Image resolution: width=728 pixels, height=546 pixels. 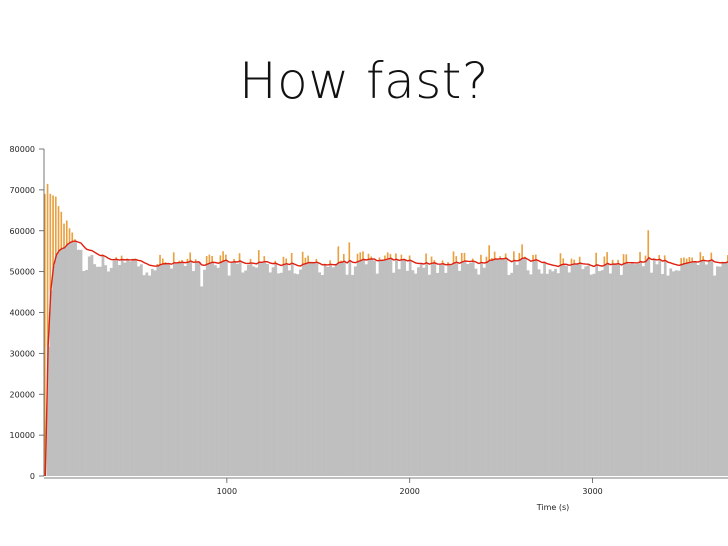 What do you see at coordinates (22, 435) in the screenshot?
I see `y-tick-label: 10000` at bounding box center [22, 435].